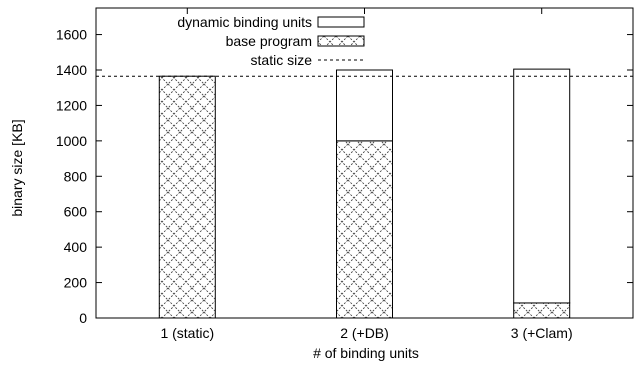  What do you see at coordinates (76, 176) in the screenshot?
I see `y-tick-label: 800` at bounding box center [76, 176].